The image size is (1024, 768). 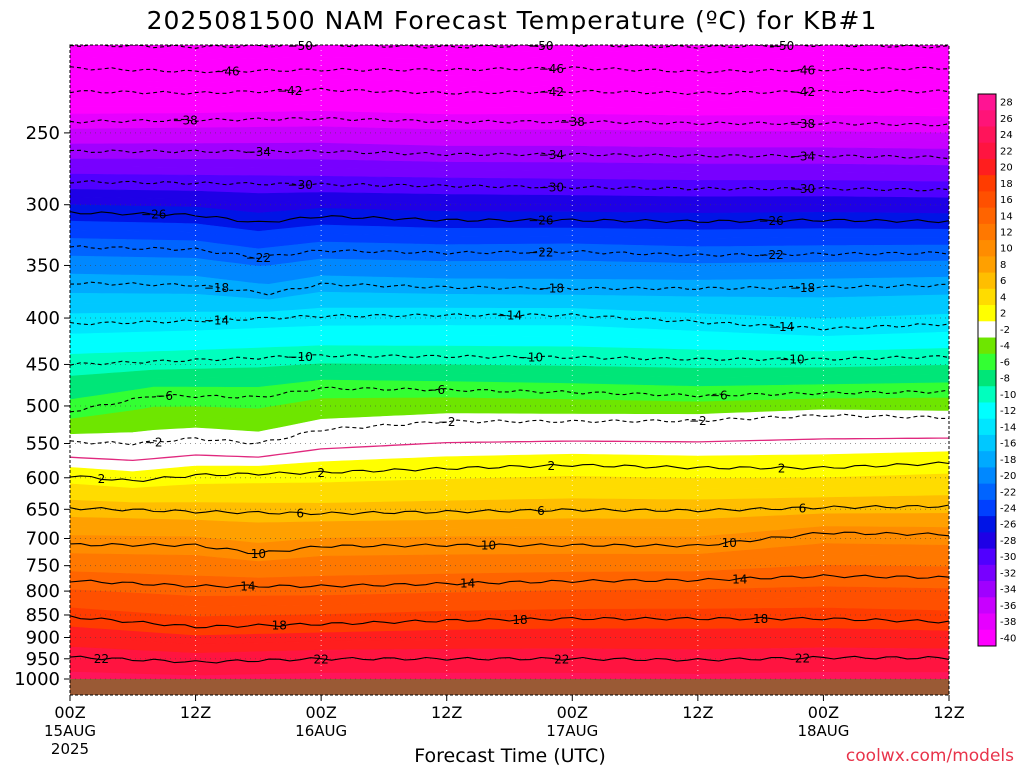 I want to click on colorbar-label: 28, so click(x=1006, y=103).